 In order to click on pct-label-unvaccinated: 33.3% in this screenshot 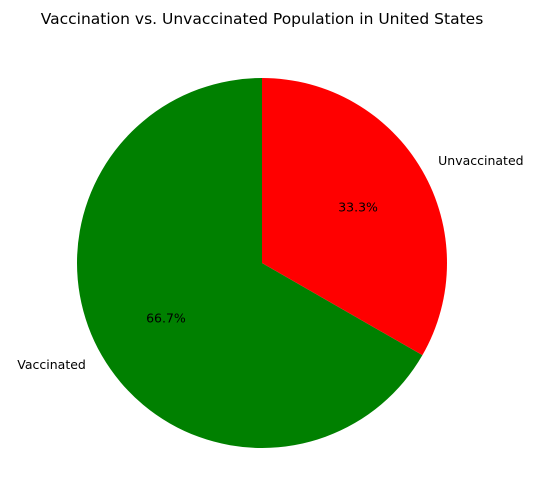, I will do `click(358, 206)`.